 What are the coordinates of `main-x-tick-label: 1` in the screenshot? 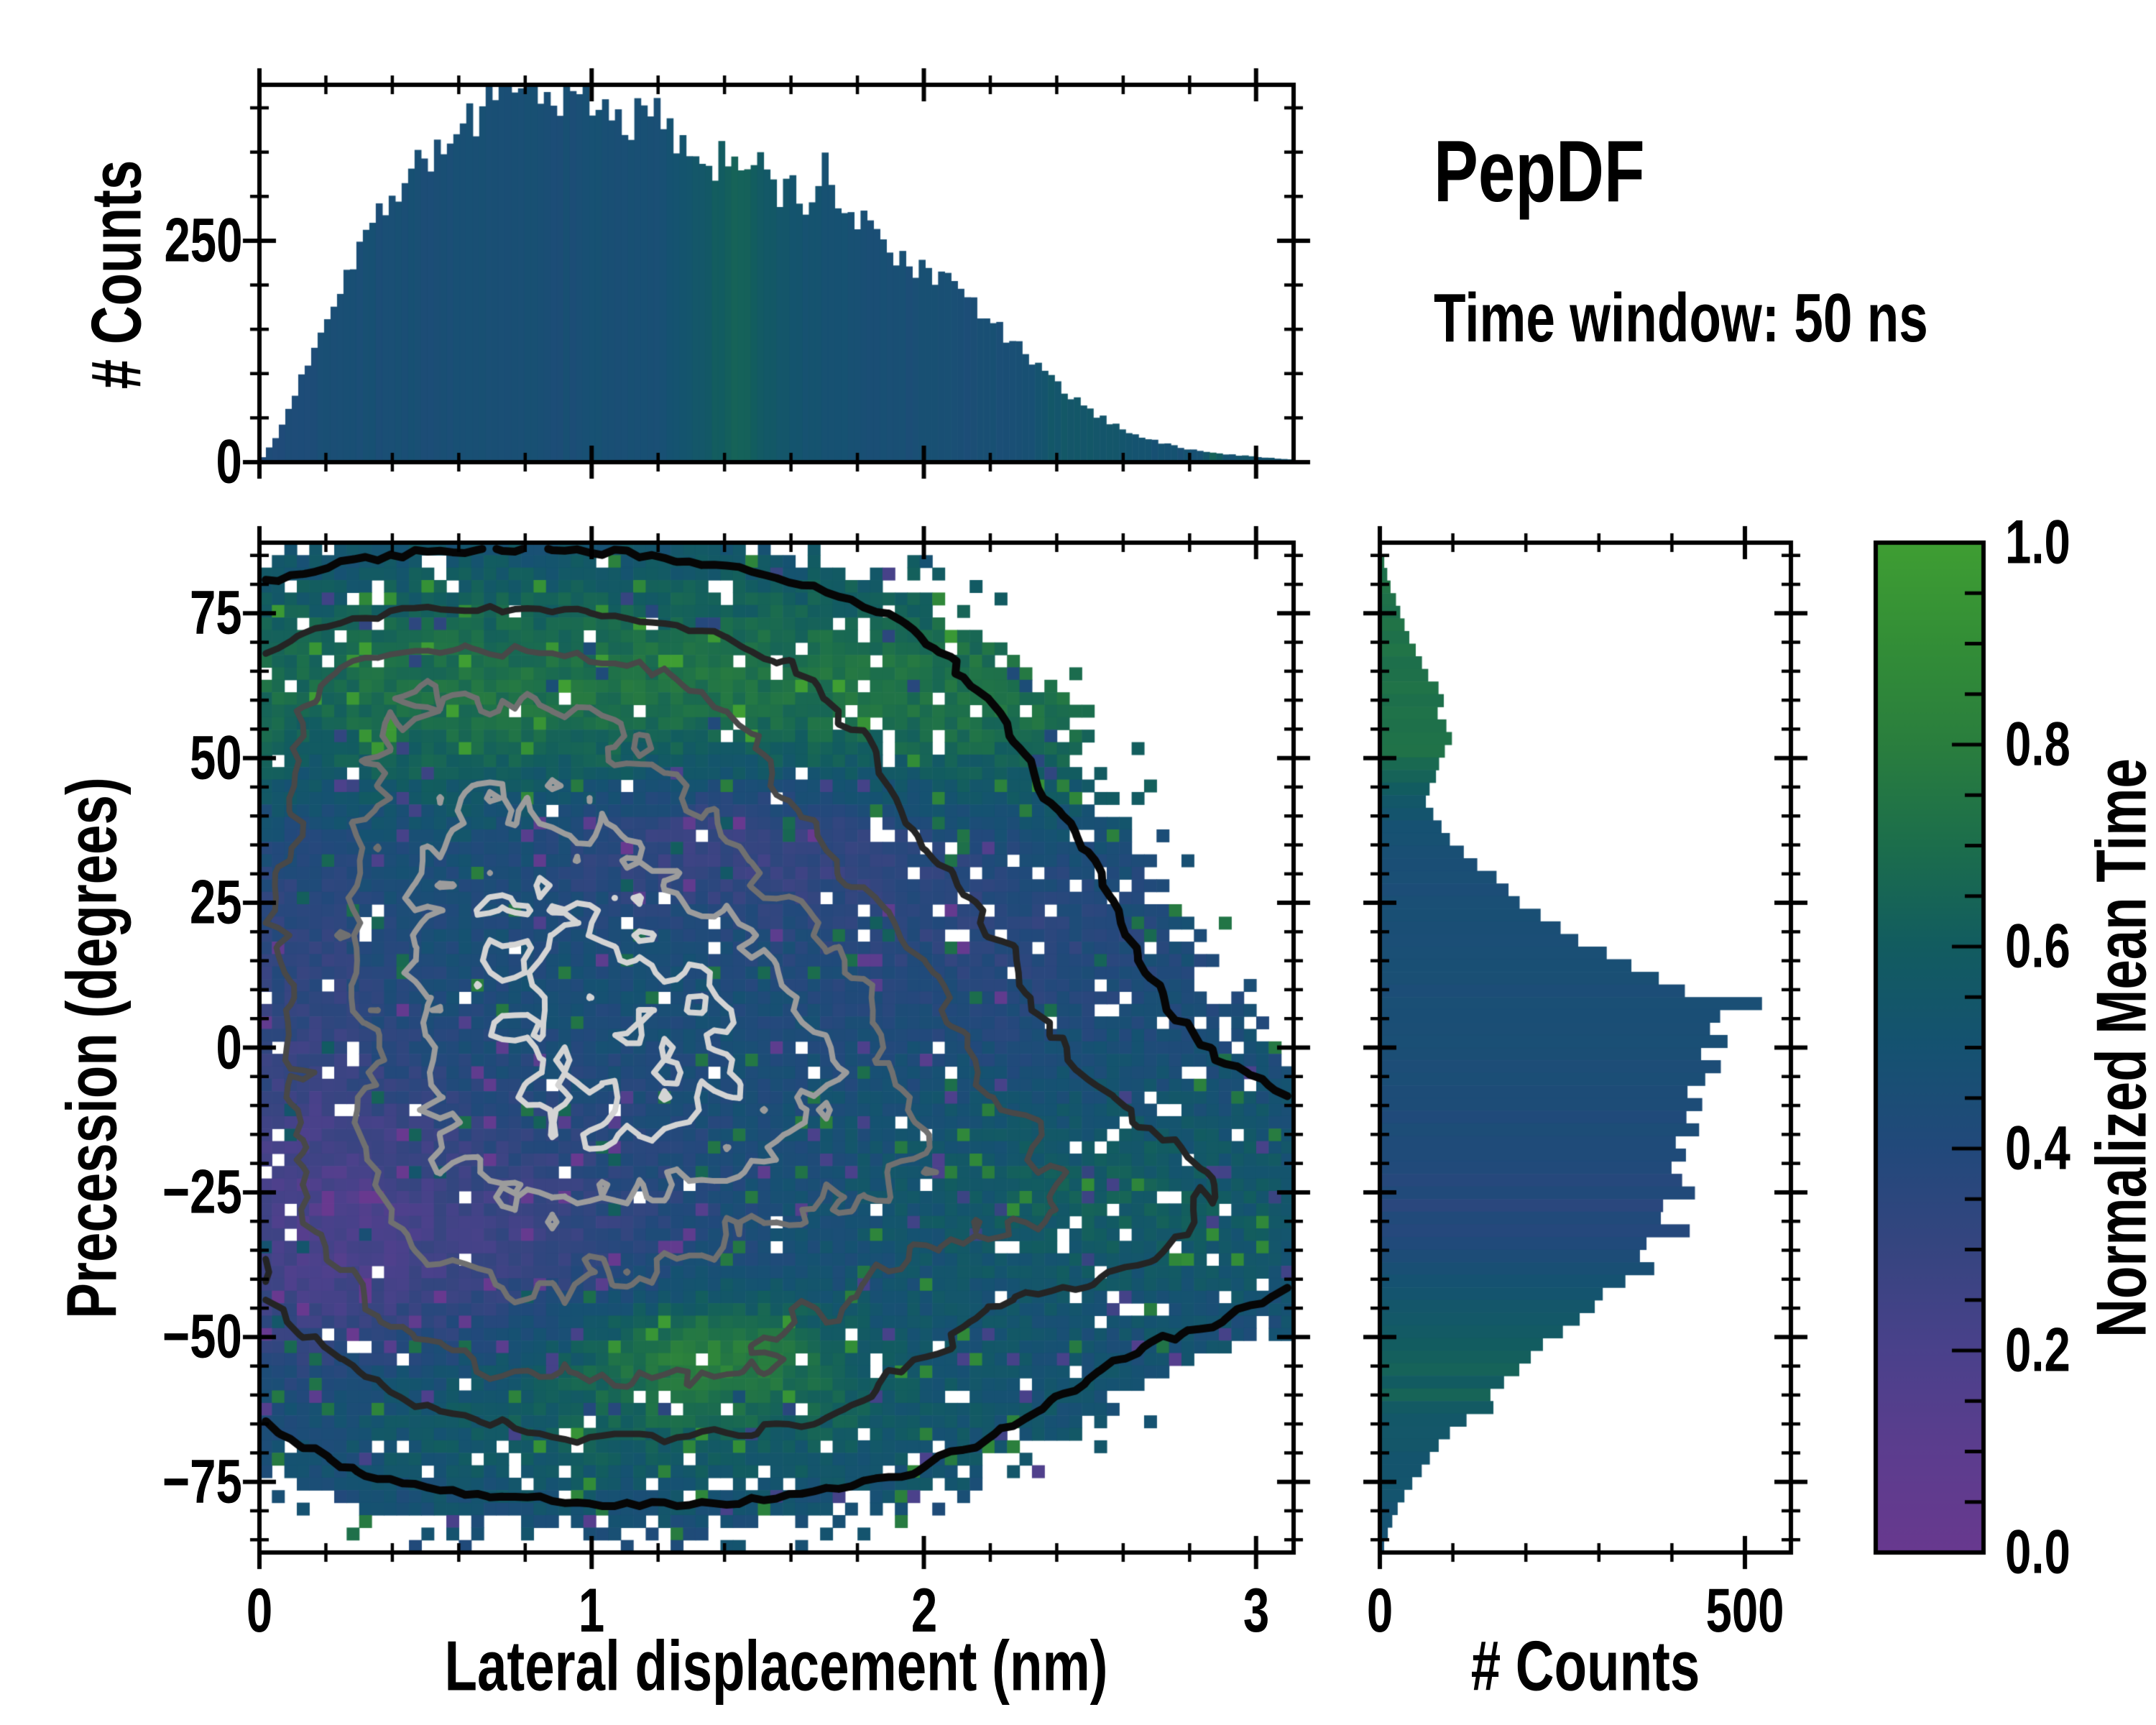 It's located at (592, 1610).